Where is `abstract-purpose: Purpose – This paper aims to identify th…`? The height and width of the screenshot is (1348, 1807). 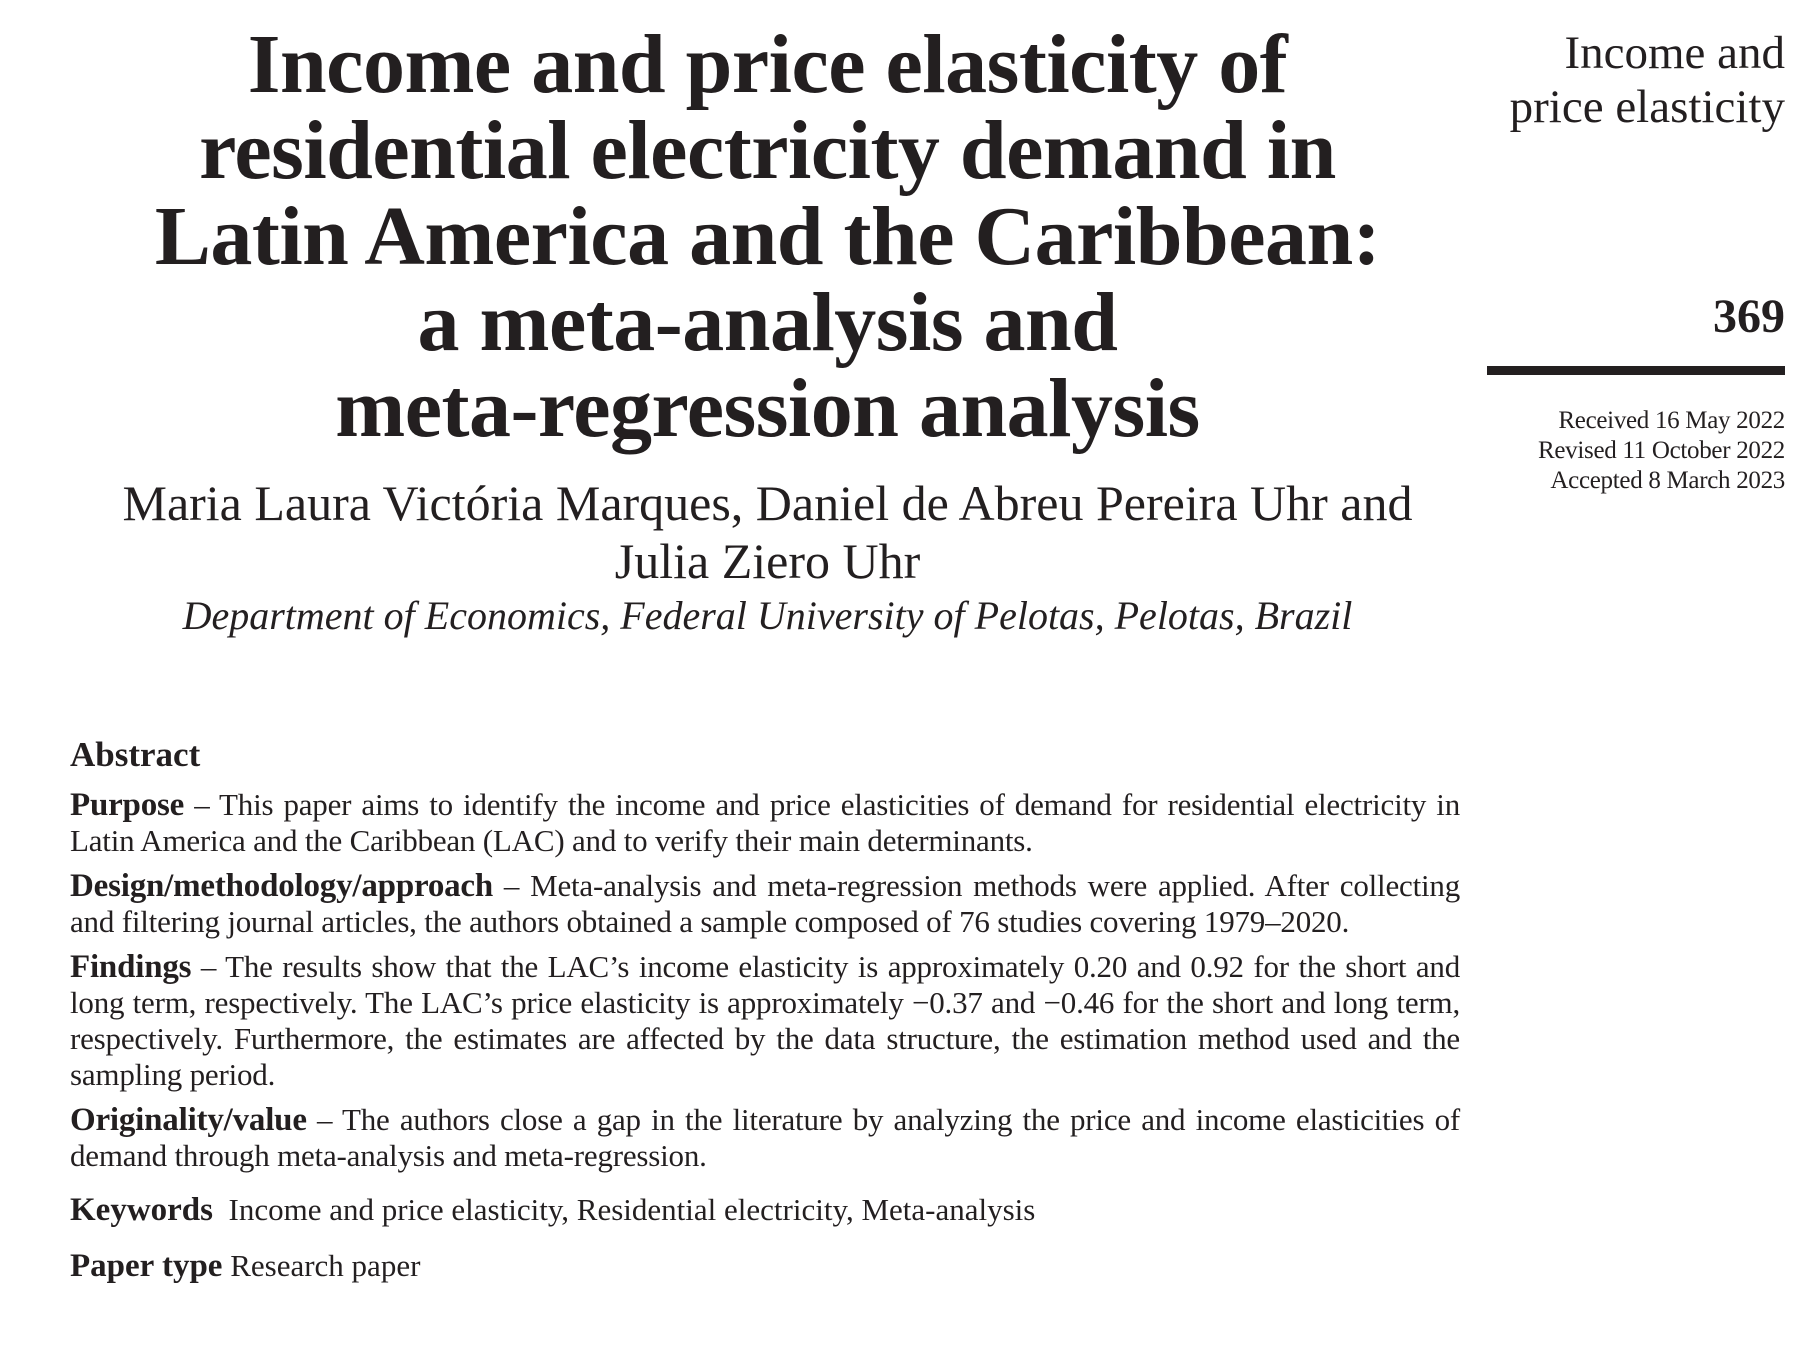 abstract-purpose: Purpose – This paper aims to identify th… is located at coordinates (765, 823).